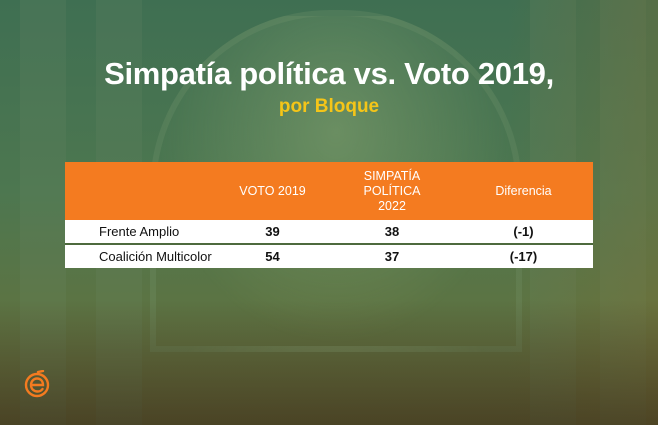 The image size is (658, 425). What do you see at coordinates (37, 384) in the screenshot?
I see `e-logo-icon` at bounding box center [37, 384].